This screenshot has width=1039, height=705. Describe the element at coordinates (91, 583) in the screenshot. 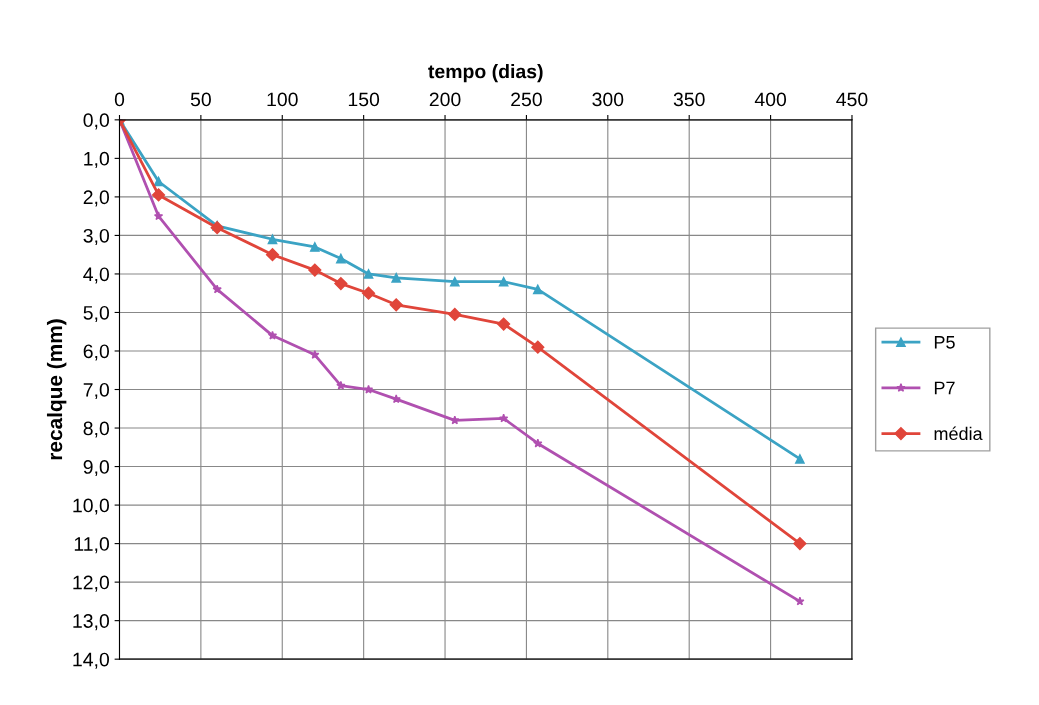

I see `y-tick-label: 12,0` at that location.